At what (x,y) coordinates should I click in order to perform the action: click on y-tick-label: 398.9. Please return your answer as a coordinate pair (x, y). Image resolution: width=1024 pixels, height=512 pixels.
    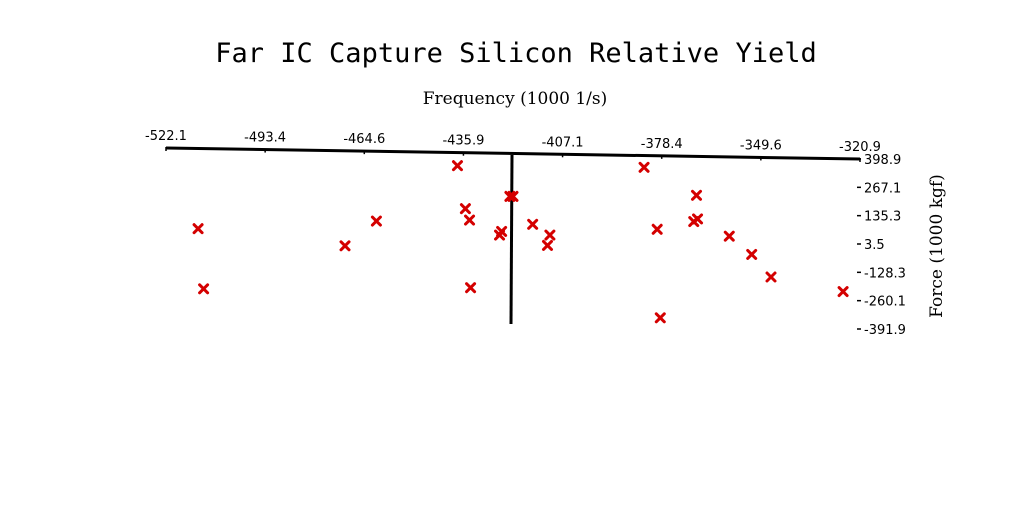
    Looking at the image, I should click on (882, 160).